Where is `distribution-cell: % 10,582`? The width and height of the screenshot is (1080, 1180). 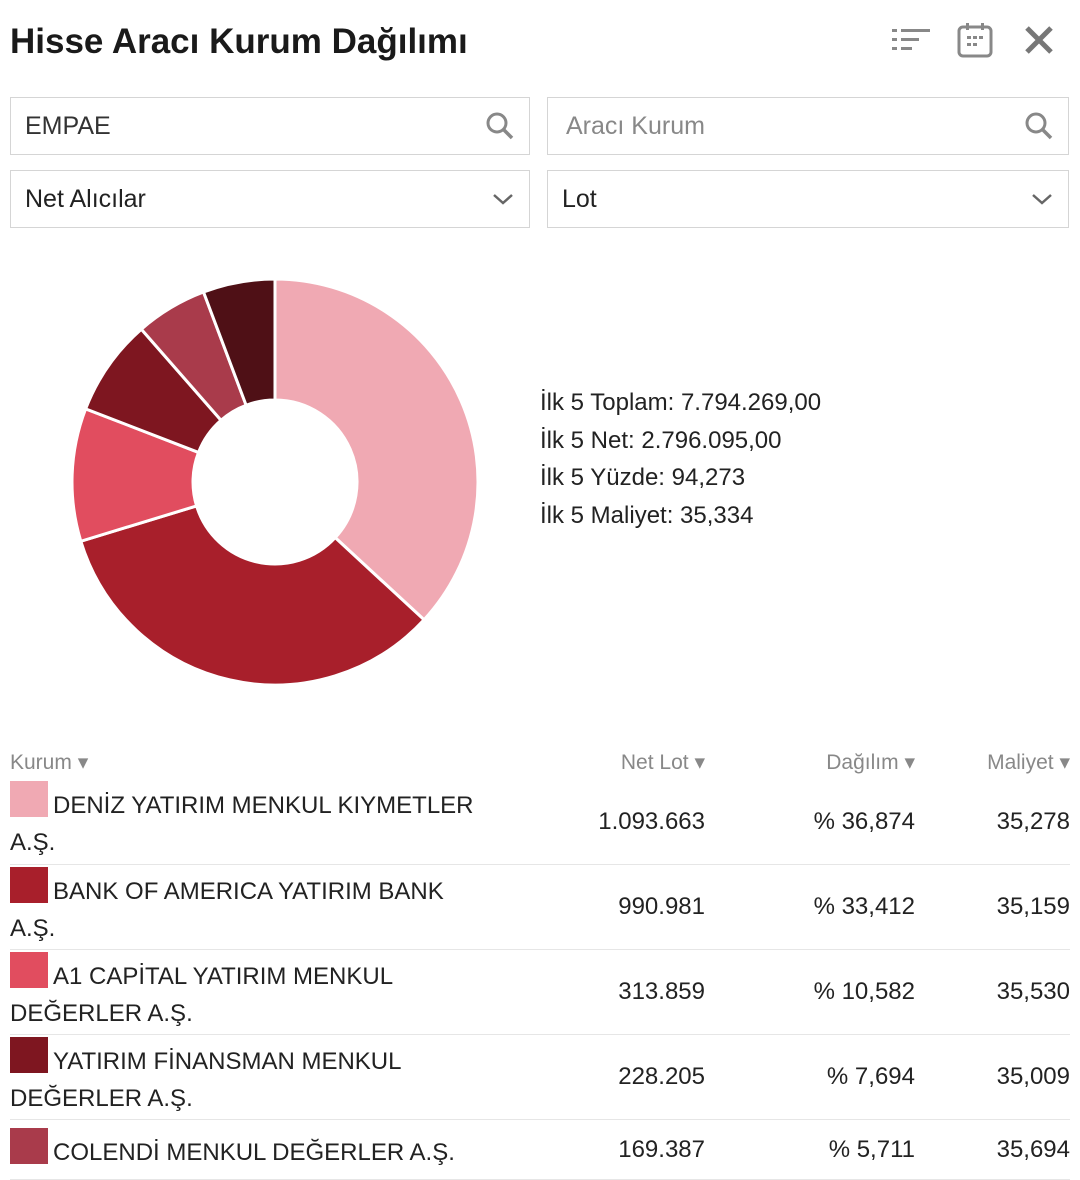 distribution-cell: % 10,582 is located at coordinates (810, 992).